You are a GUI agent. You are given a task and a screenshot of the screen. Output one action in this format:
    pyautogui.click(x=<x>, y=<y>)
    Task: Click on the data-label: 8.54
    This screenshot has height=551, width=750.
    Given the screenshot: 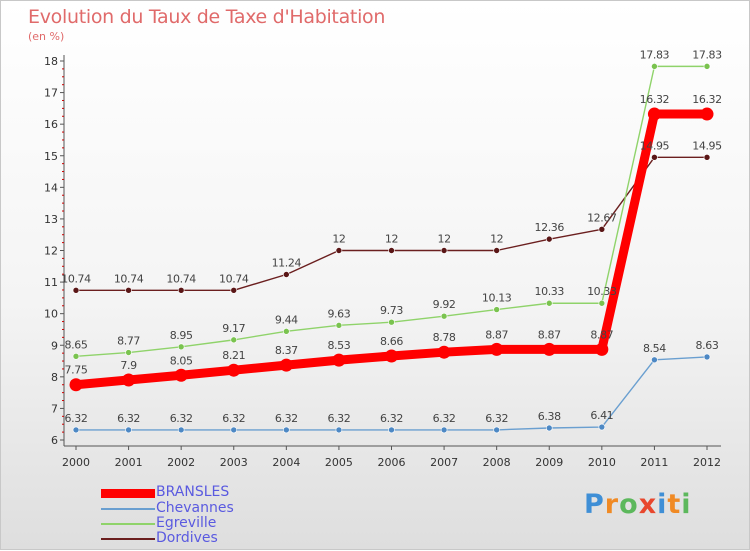 What is the action you would take?
    pyautogui.click(x=654, y=348)
    